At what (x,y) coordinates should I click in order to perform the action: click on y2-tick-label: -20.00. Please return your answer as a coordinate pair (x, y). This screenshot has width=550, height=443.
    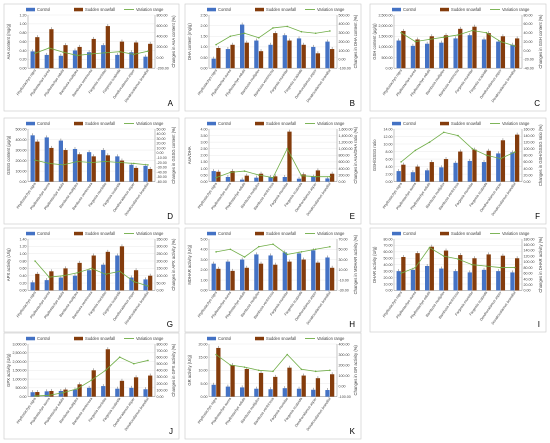
    Looking at the image, I should click on (529, 60).